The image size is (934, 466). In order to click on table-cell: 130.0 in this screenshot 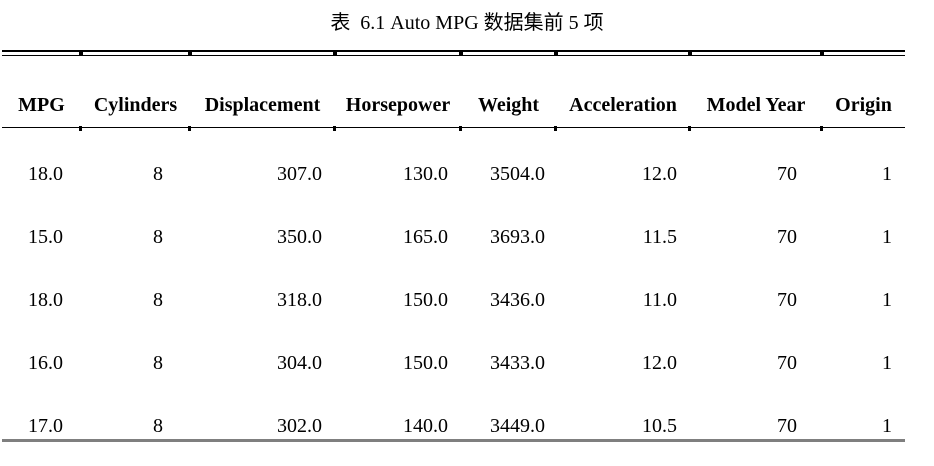, I will do `click(425, 174)`.